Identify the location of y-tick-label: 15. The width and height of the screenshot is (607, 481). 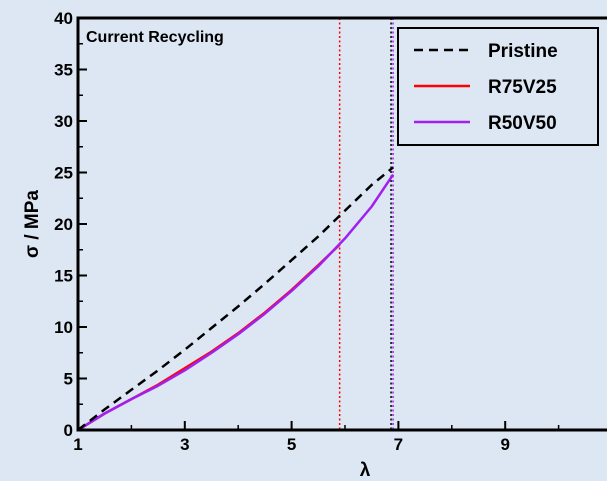
(63, 276).